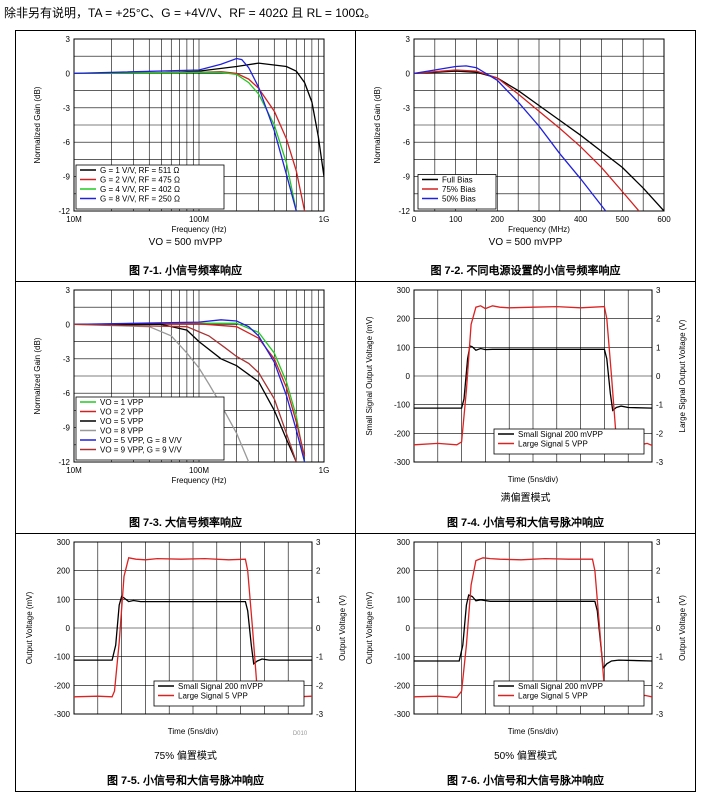 The height and width of the screenshot is (806, 711). Describe the element at coordinates (140, 180) in the screenshot. I see `legend-label: G = 2 V/V, RF = 475 Ω` at that location.